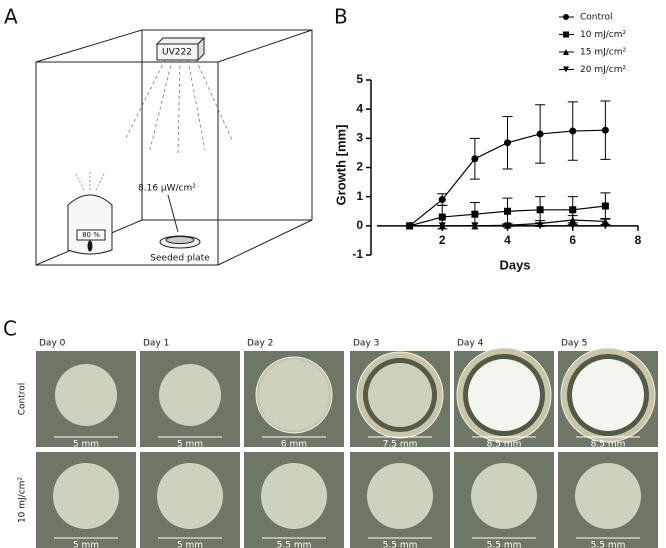 The width and height of the screenshot is (666, 548). What do you see at coordinates (359, 167) in the screenshot?
I see `y-tick-label: 2` at bounding box center [359, 167].